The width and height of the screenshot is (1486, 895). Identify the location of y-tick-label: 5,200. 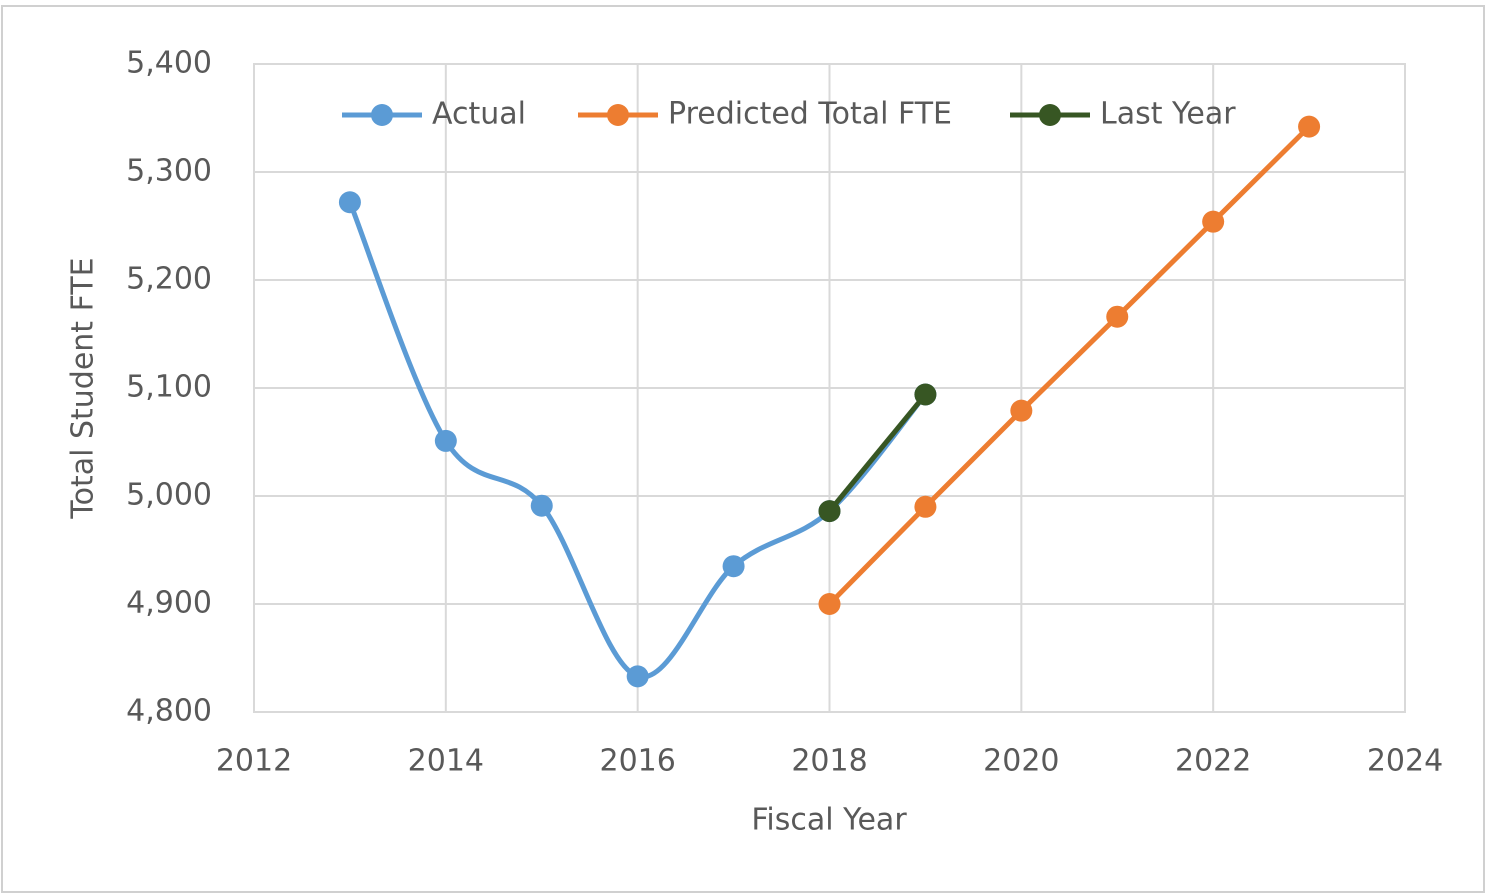
(169, 279).